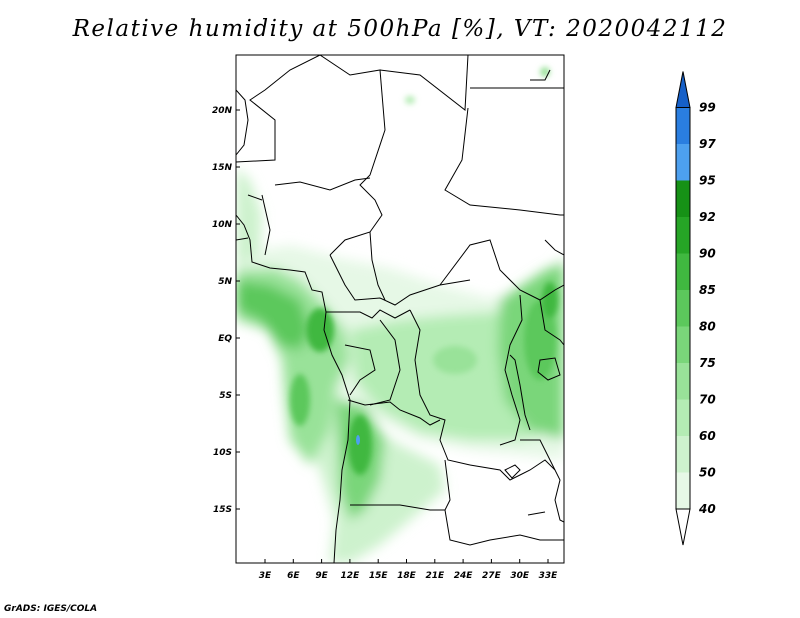  Describe the element at coordinates (707, 509) in the screenshot. I see `colorbar-label: 40` at that location.